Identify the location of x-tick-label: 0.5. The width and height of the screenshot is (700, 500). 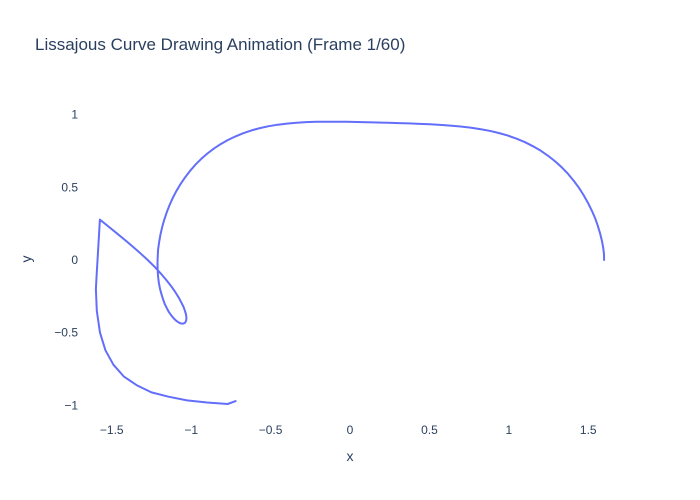
(429, 430).